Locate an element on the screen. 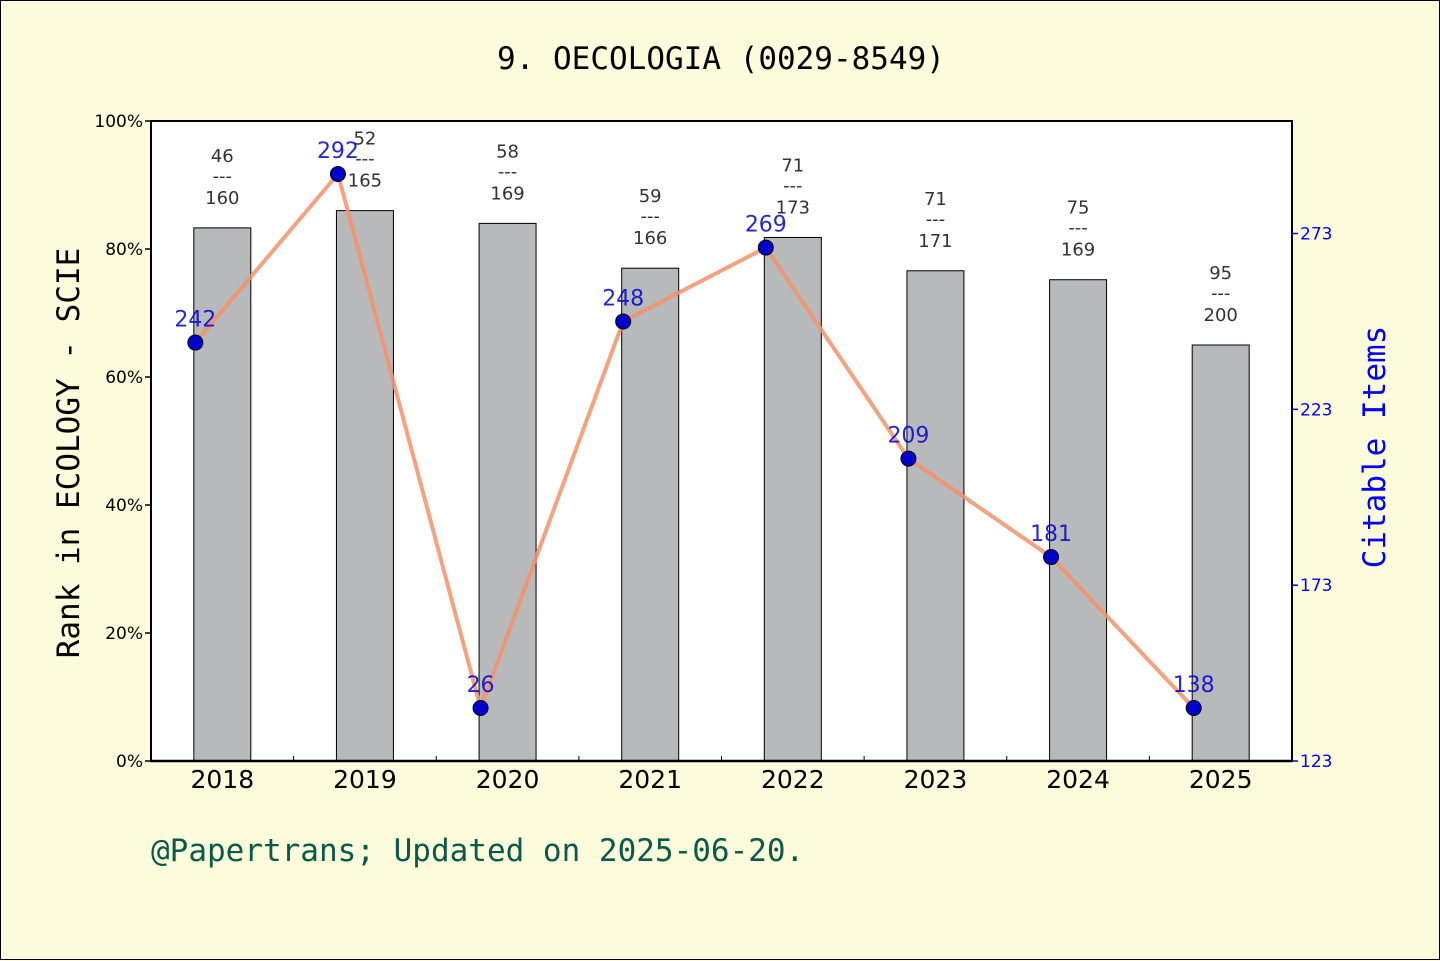  y-right-axis-title: Citable Items is located at coordinates (1375, 447).